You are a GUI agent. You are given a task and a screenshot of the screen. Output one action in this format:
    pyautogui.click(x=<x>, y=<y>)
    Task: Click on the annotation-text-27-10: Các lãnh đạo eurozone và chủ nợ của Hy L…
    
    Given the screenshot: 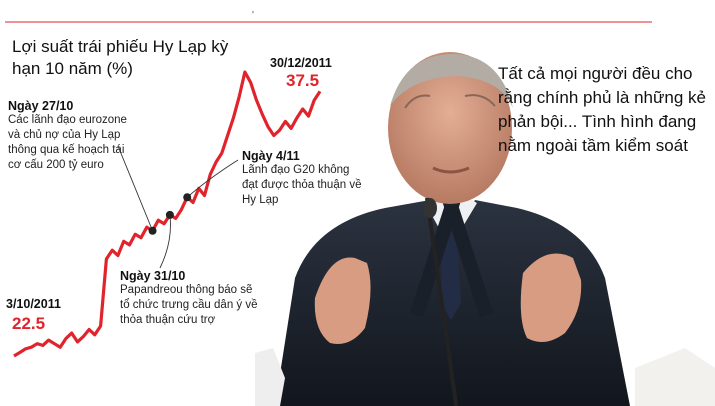 What is the action you would take?
    pyautogui.click(x=67, y=142)
    